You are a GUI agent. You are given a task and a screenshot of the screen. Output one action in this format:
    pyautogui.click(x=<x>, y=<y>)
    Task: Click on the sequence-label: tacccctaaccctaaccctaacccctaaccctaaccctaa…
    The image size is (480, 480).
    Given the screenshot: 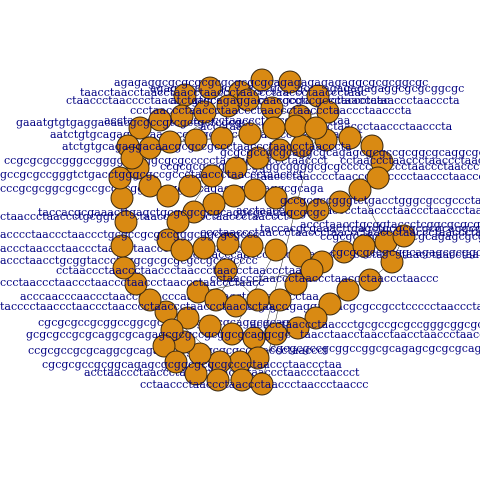 What is the action you would take?
    pyautogui.click(x=144, y=306)
    